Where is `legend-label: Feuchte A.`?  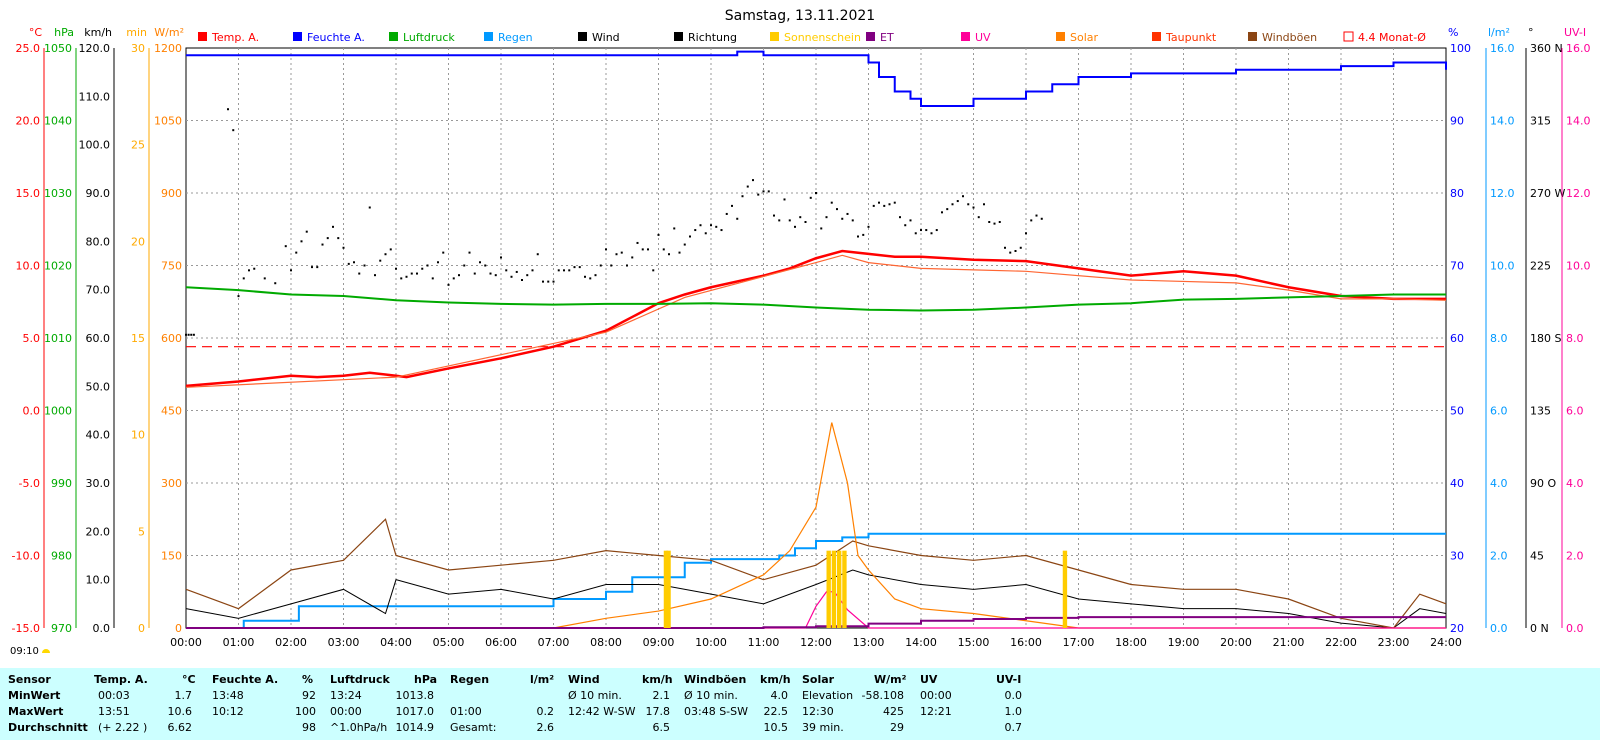 legend-label: Feuchte A. is located at coordinates (336, 37).